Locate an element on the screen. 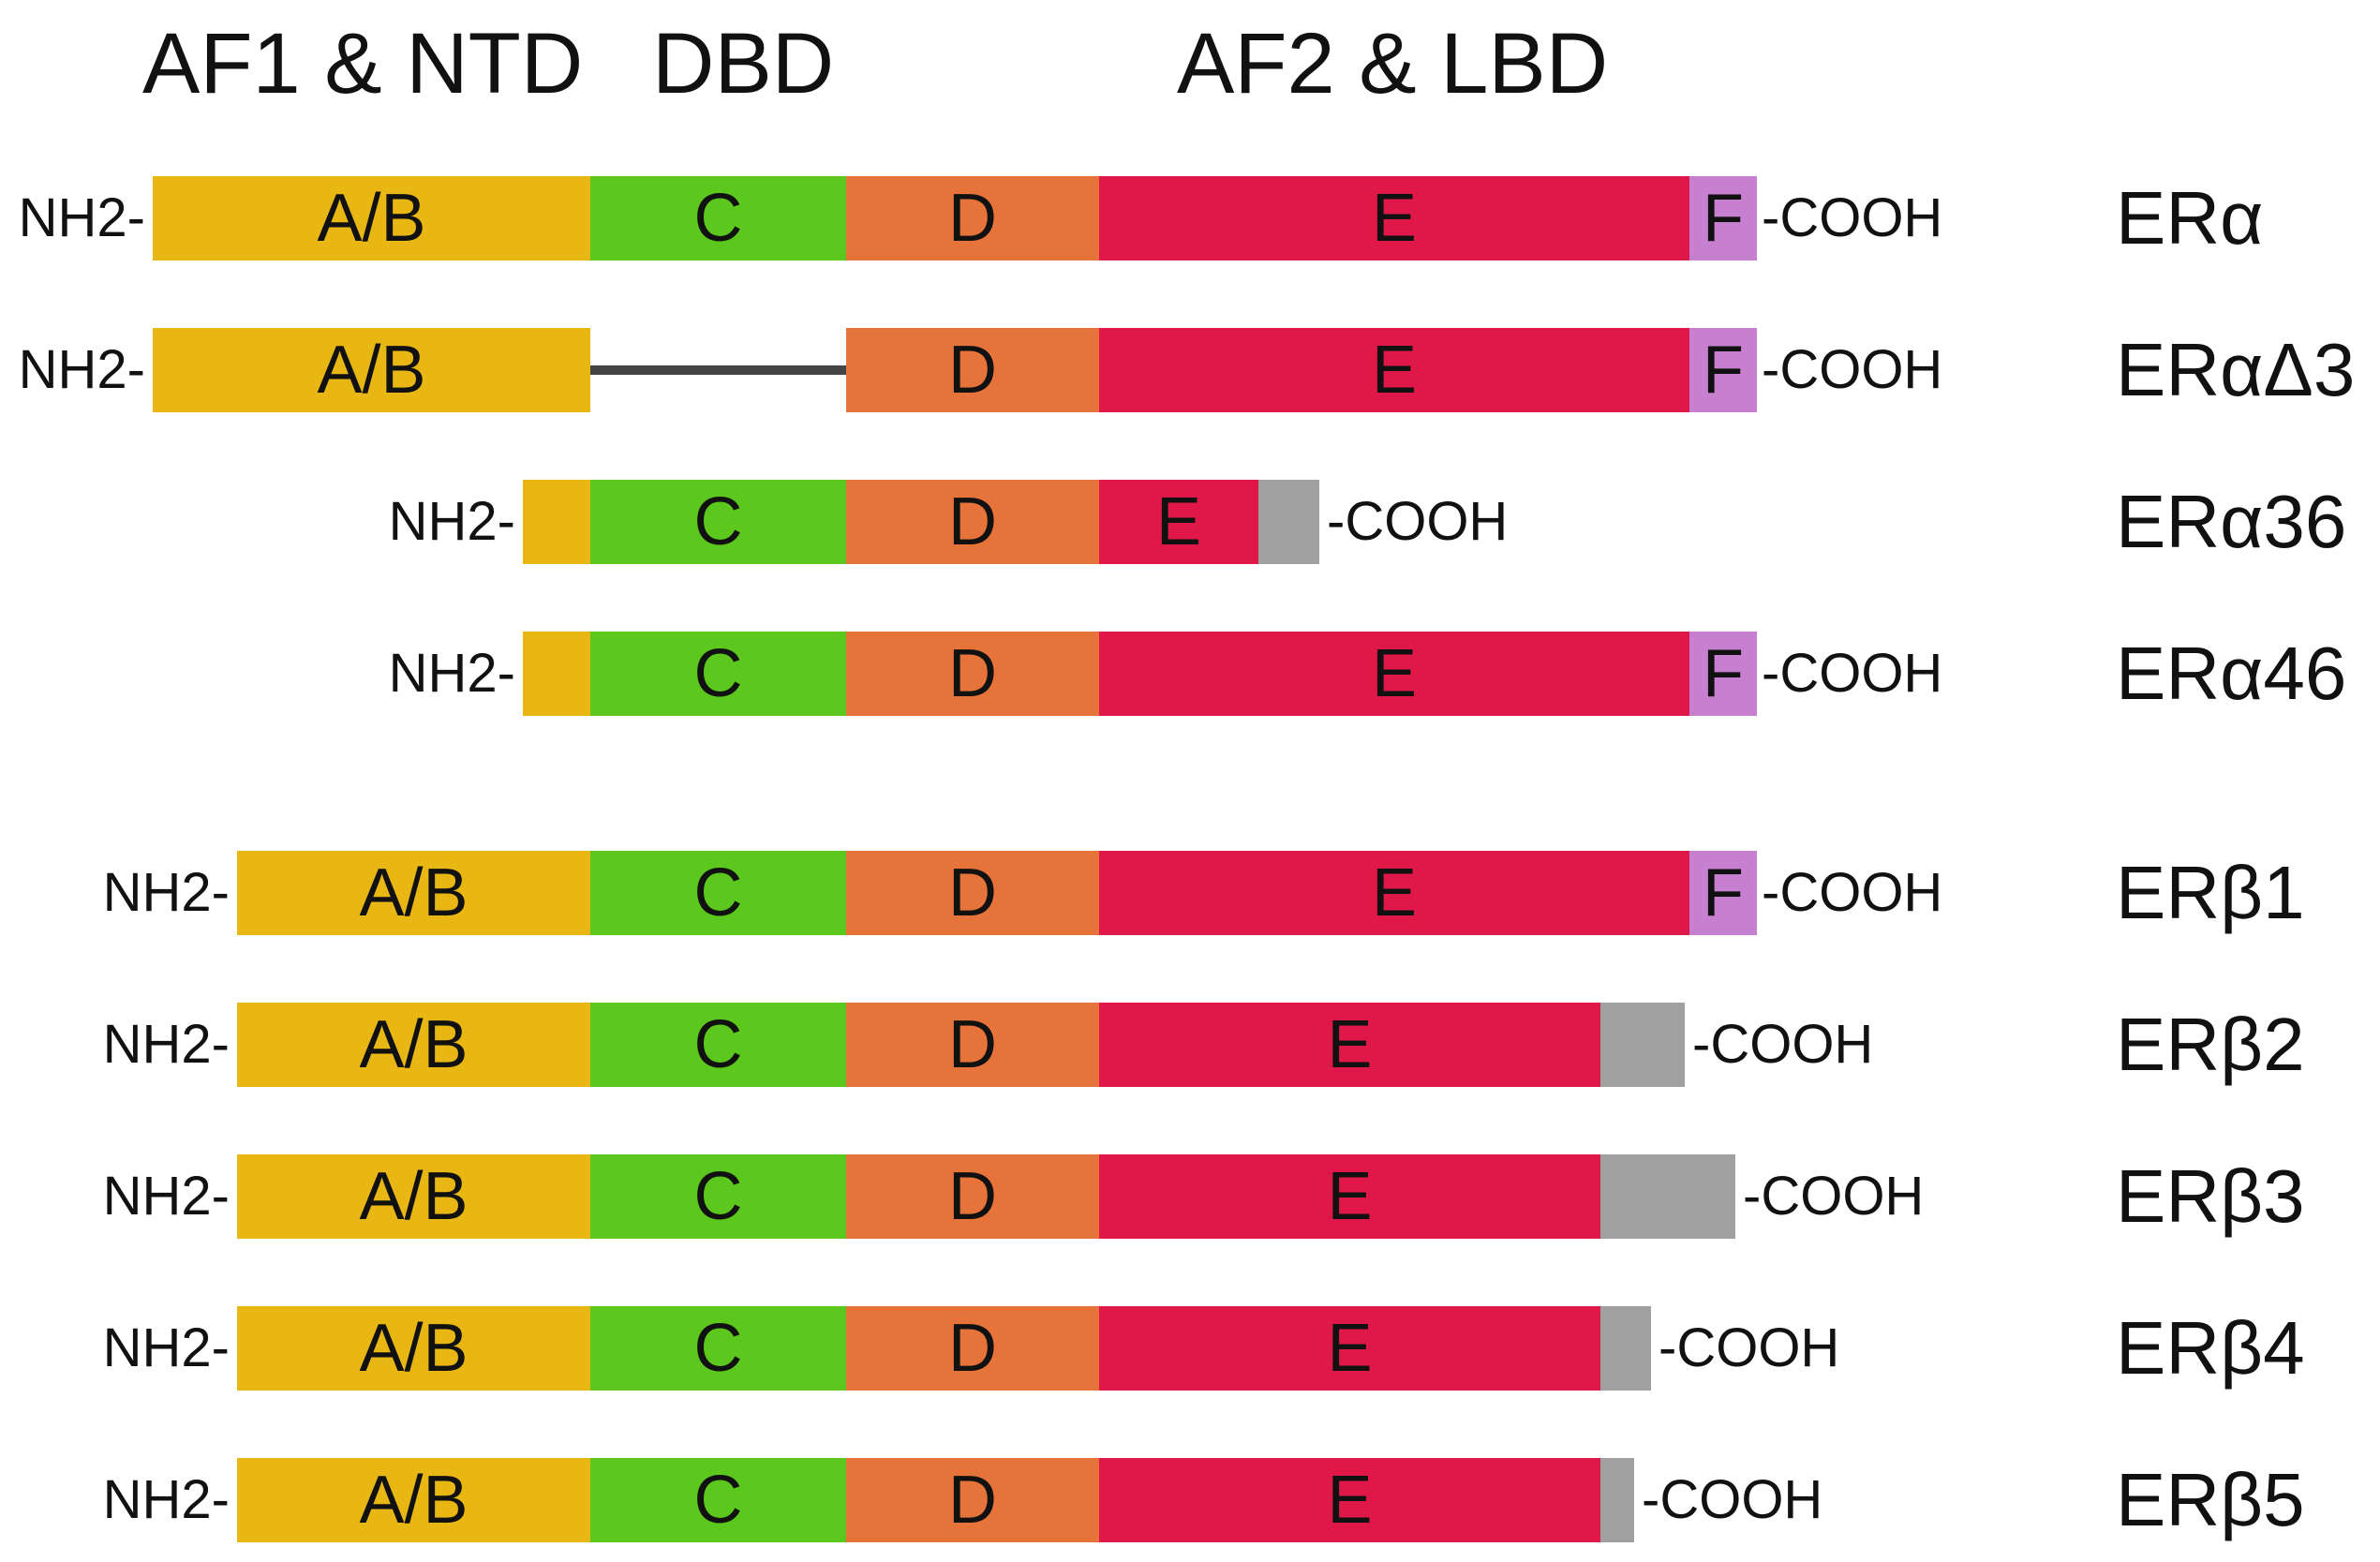 This screenshot has height=1562, width=2380. isoform-row: NH2- A/B D E F -COOH ERαΔ3 is located at coordinates (1190, 370).